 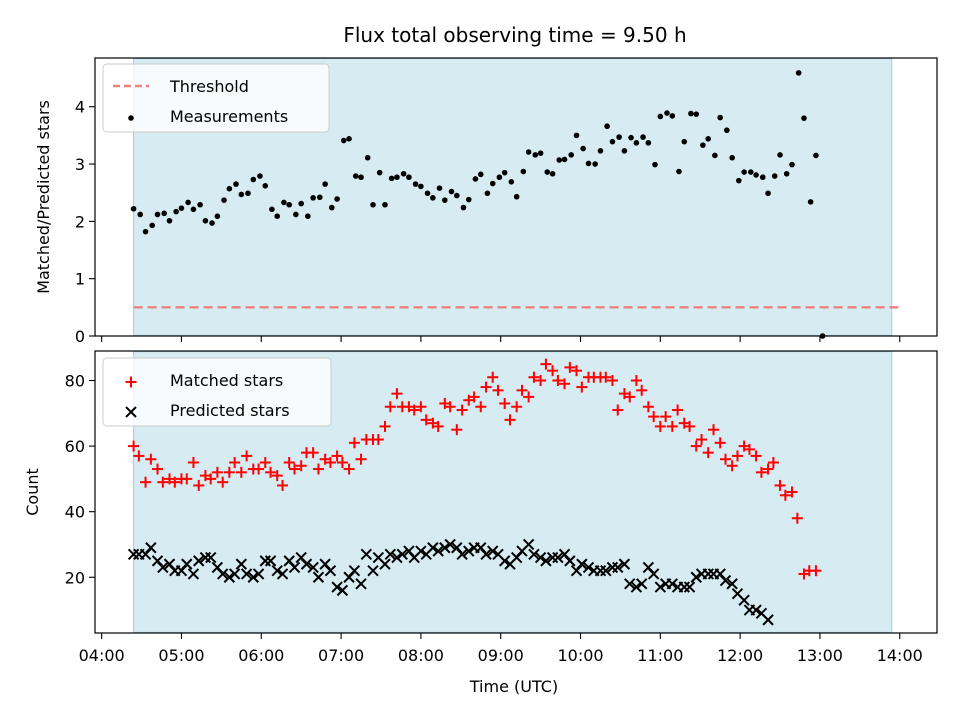 I want to click on top-y-axis: 0 1 2 3 4, so click(x=85, y=222).